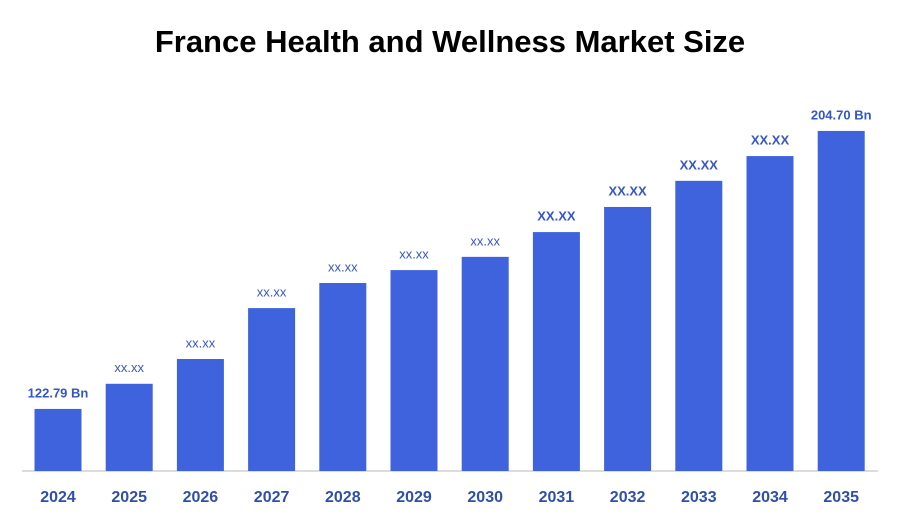 Image resolution: width=900 pixels, height=525 pixels. Describe the element at coordinates (485, 497) in the screenshot. I see `x-tick-label: 2030` at that location.